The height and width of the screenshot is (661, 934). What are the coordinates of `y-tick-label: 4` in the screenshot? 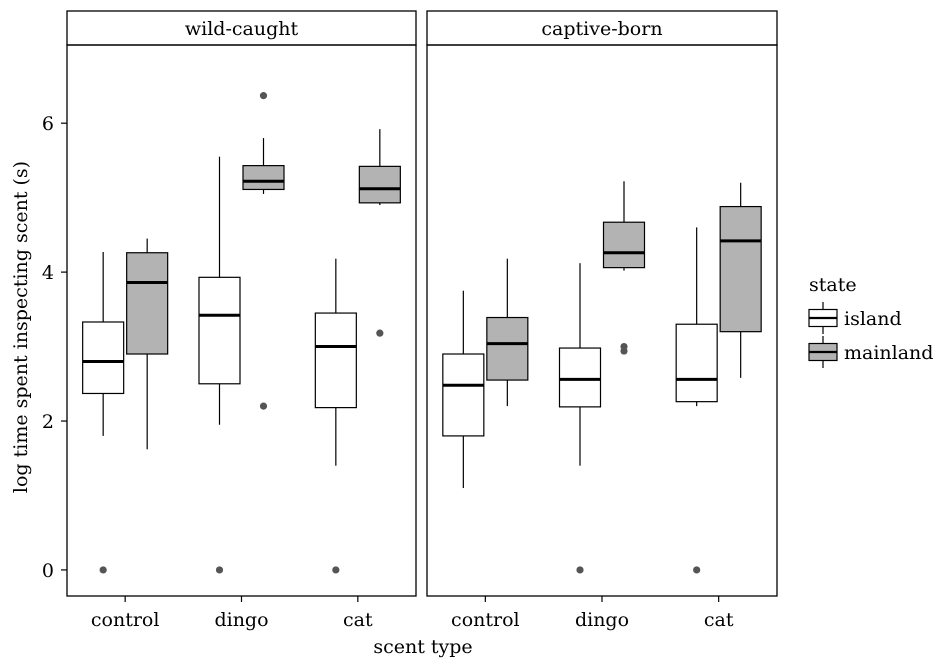 It's located at (48, 273).